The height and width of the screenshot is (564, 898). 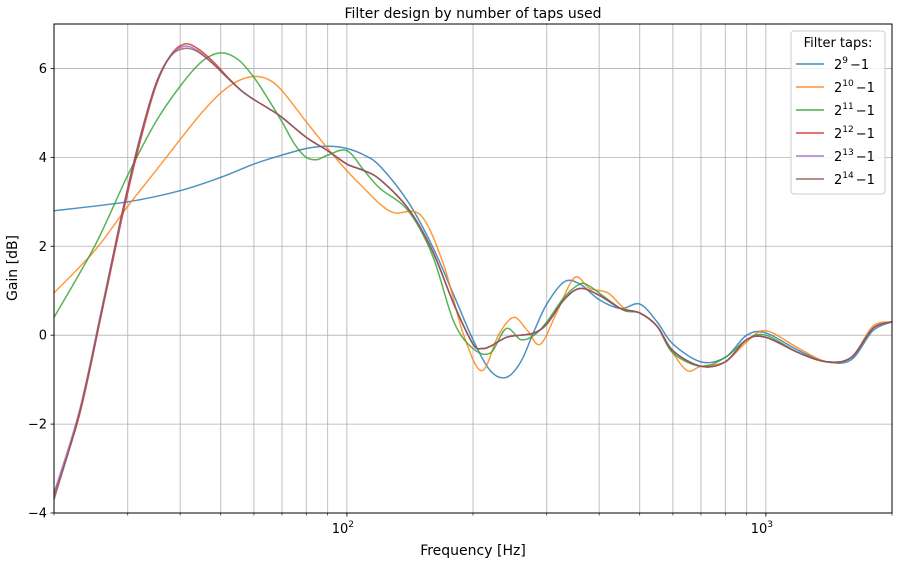 I want to click on chart-title: Filter design by number of taps used, so click(x=472, y=14).